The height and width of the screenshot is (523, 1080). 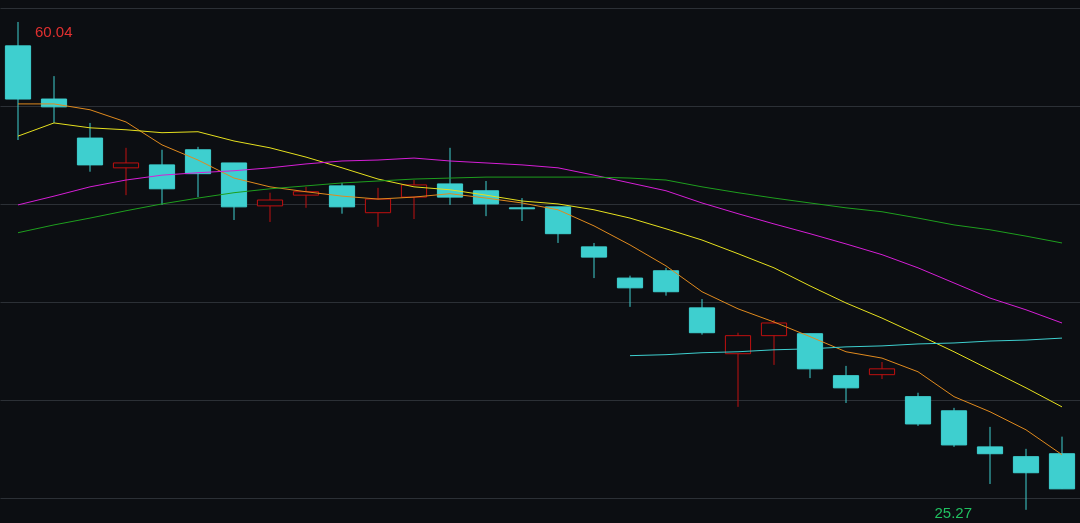 What do you see at coordinates (953, 512) in the screenshot?
I see `annotation: 25.27` at bounding box center [953, 512].